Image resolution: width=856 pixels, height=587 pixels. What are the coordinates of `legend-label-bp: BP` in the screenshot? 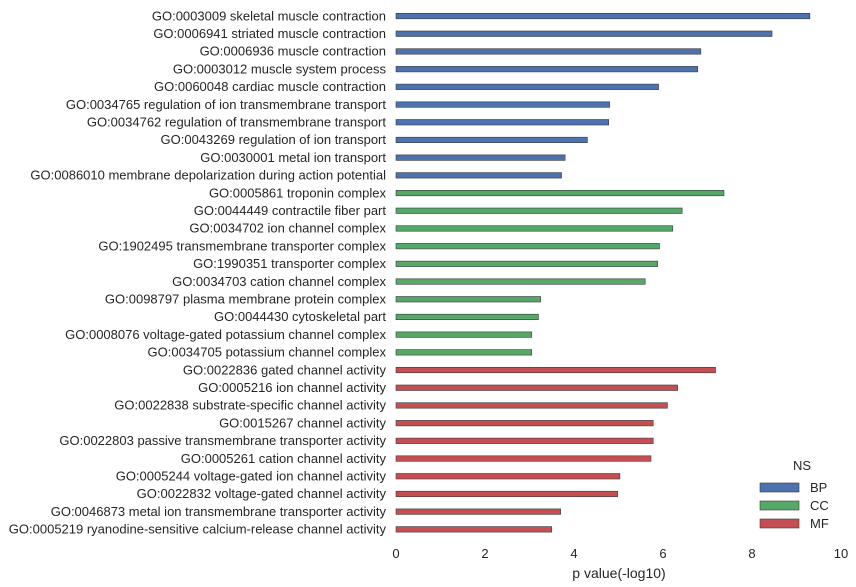 It's located at (818, 487).